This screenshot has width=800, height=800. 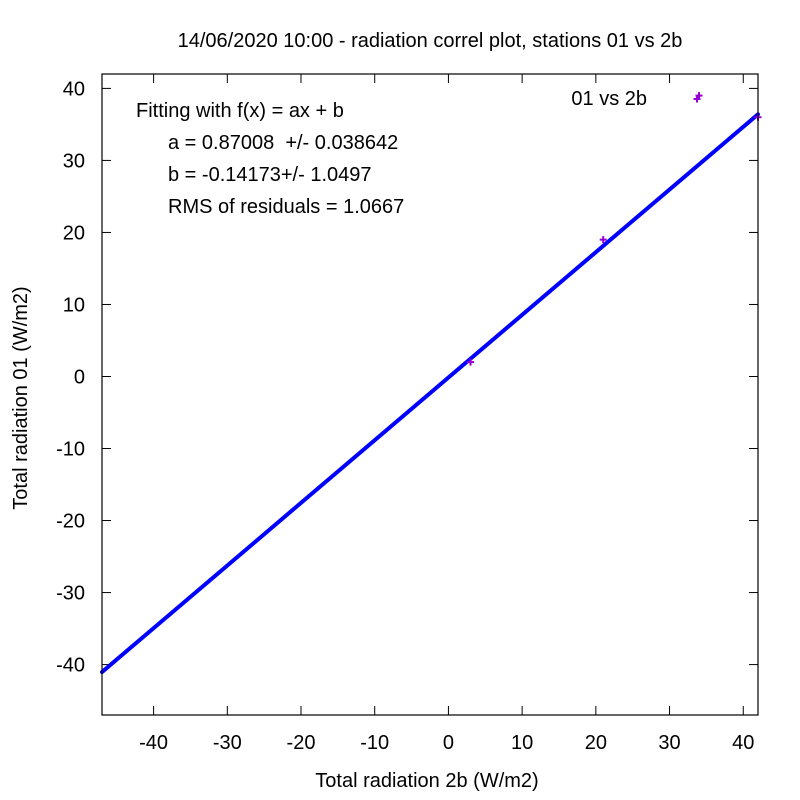 I want to click on y-tick-label: -40, so click(x=70, y=666).